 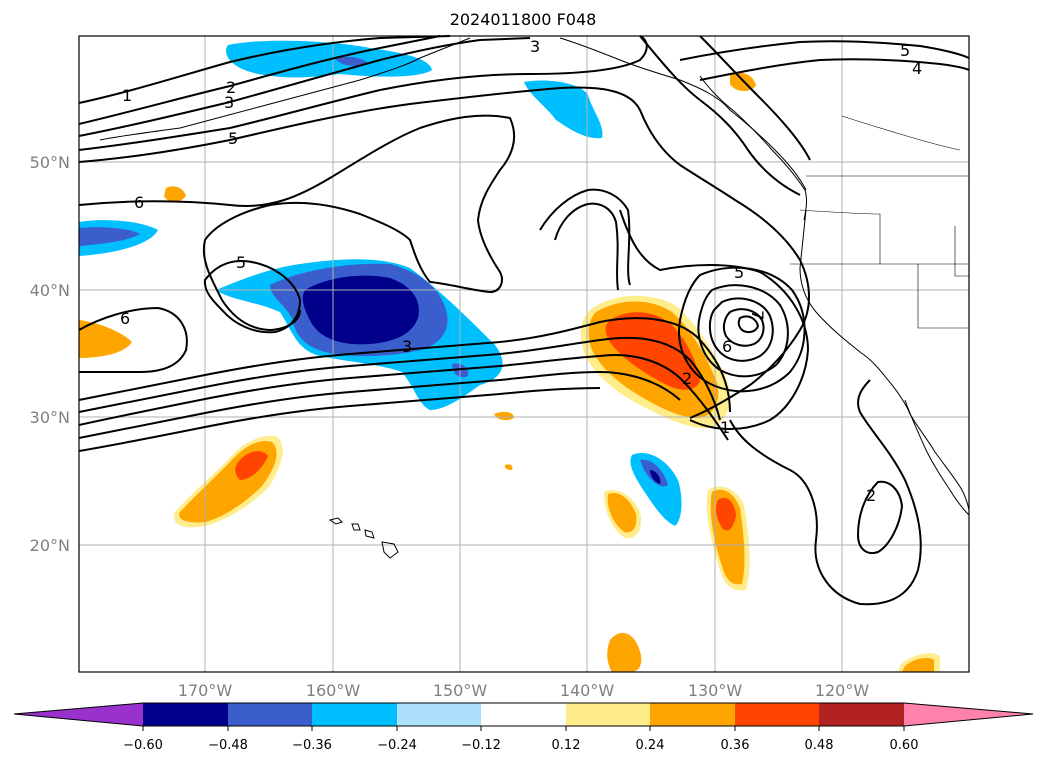 What do you see at coordinates (757, 315) in the screenshot?
I see `contour-label: 7` at bounding box center [757, 315].